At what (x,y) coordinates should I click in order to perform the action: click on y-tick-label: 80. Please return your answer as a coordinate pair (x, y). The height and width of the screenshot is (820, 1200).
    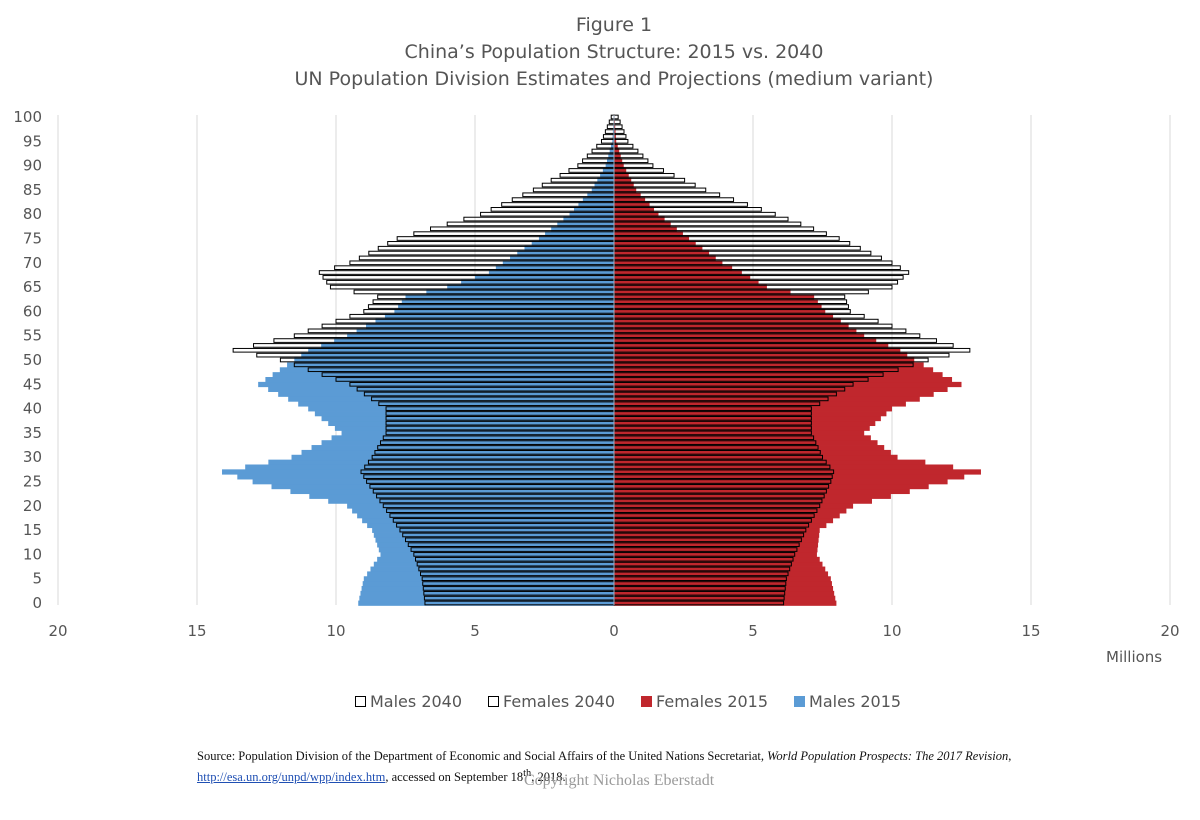
    Looking at the image, I should click on (32, 214).